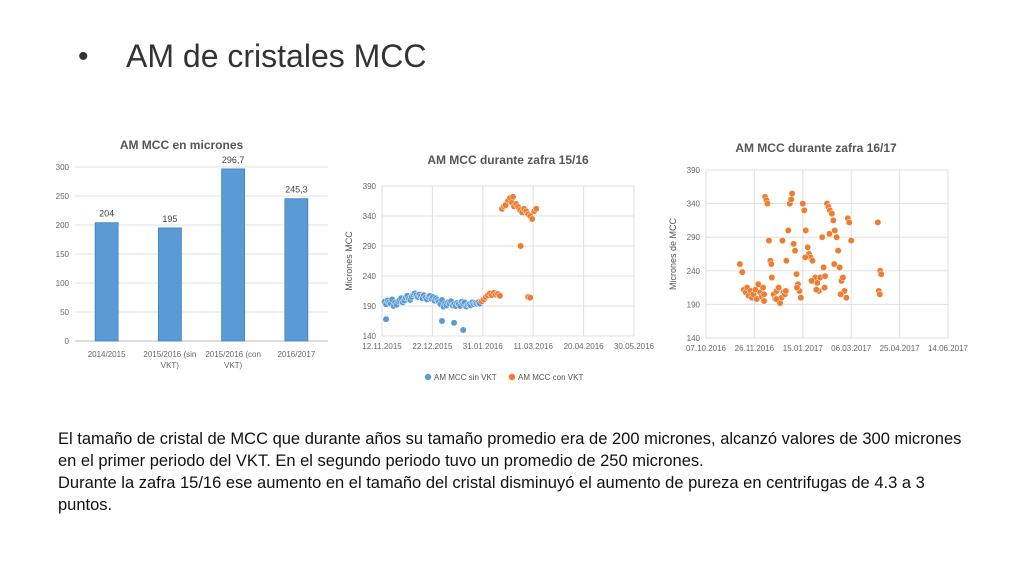 Image resolution: width=1024 pixels, height=576 pixels. I want to click on x-tick-label: 11.03.2016, so click(533, 346).